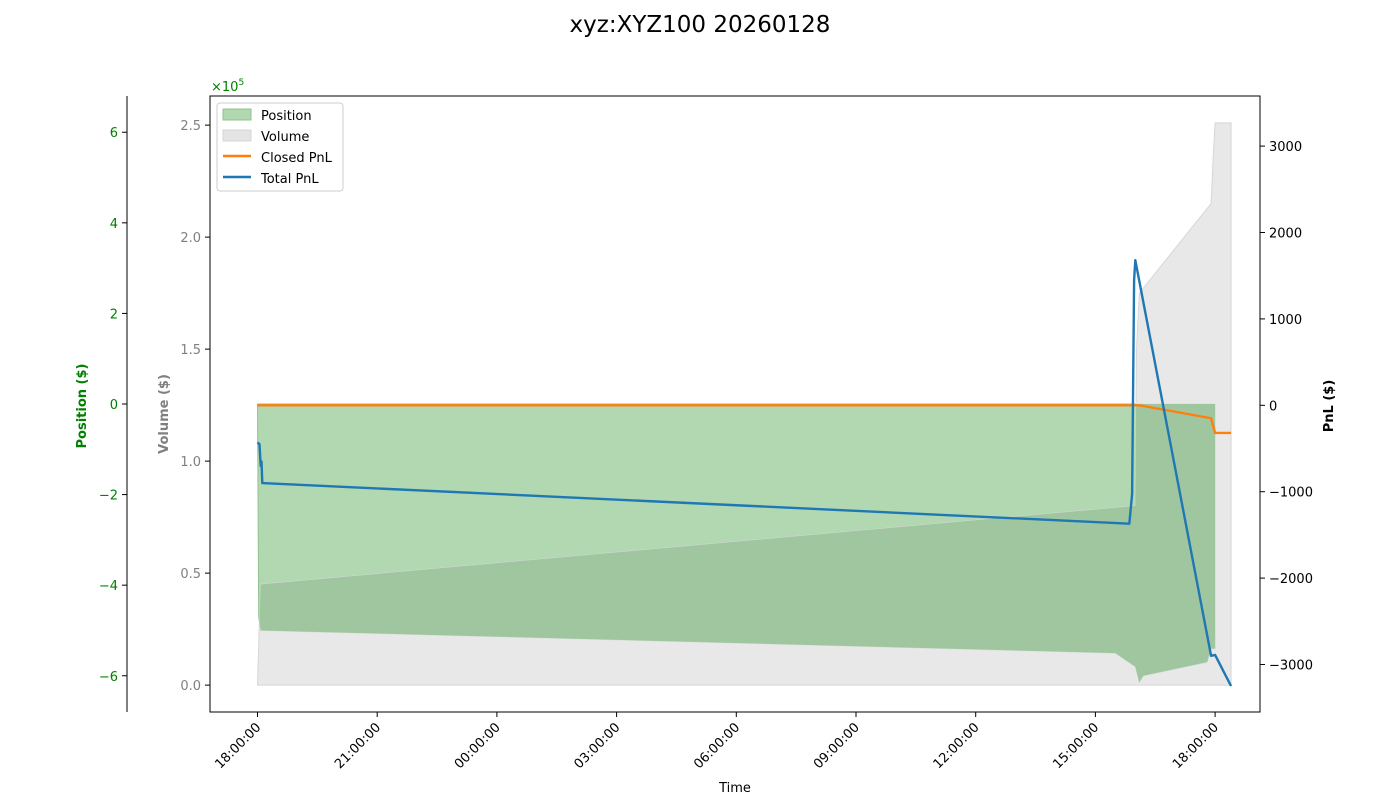 This screenshot has height=800, width=1400. What do you see at coordinates (1076, 746) in the screenshot?
I see `x-tick-label: 15:00:00` at bounding box center [1076, 746].